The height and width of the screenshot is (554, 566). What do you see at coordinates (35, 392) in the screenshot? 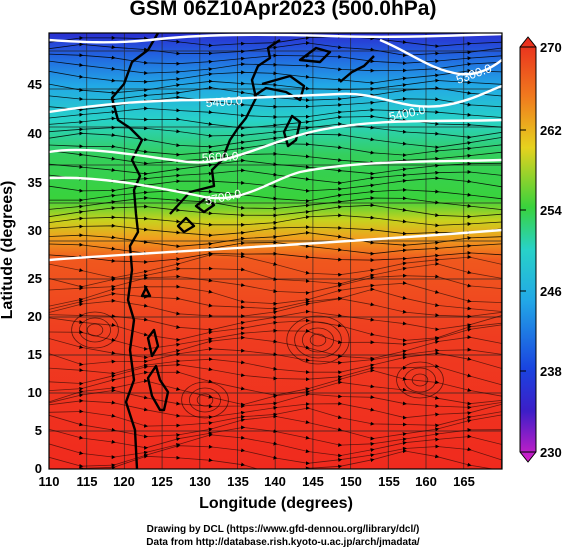
I see `y-tick-label: 10` at bounding box center [35, 392].